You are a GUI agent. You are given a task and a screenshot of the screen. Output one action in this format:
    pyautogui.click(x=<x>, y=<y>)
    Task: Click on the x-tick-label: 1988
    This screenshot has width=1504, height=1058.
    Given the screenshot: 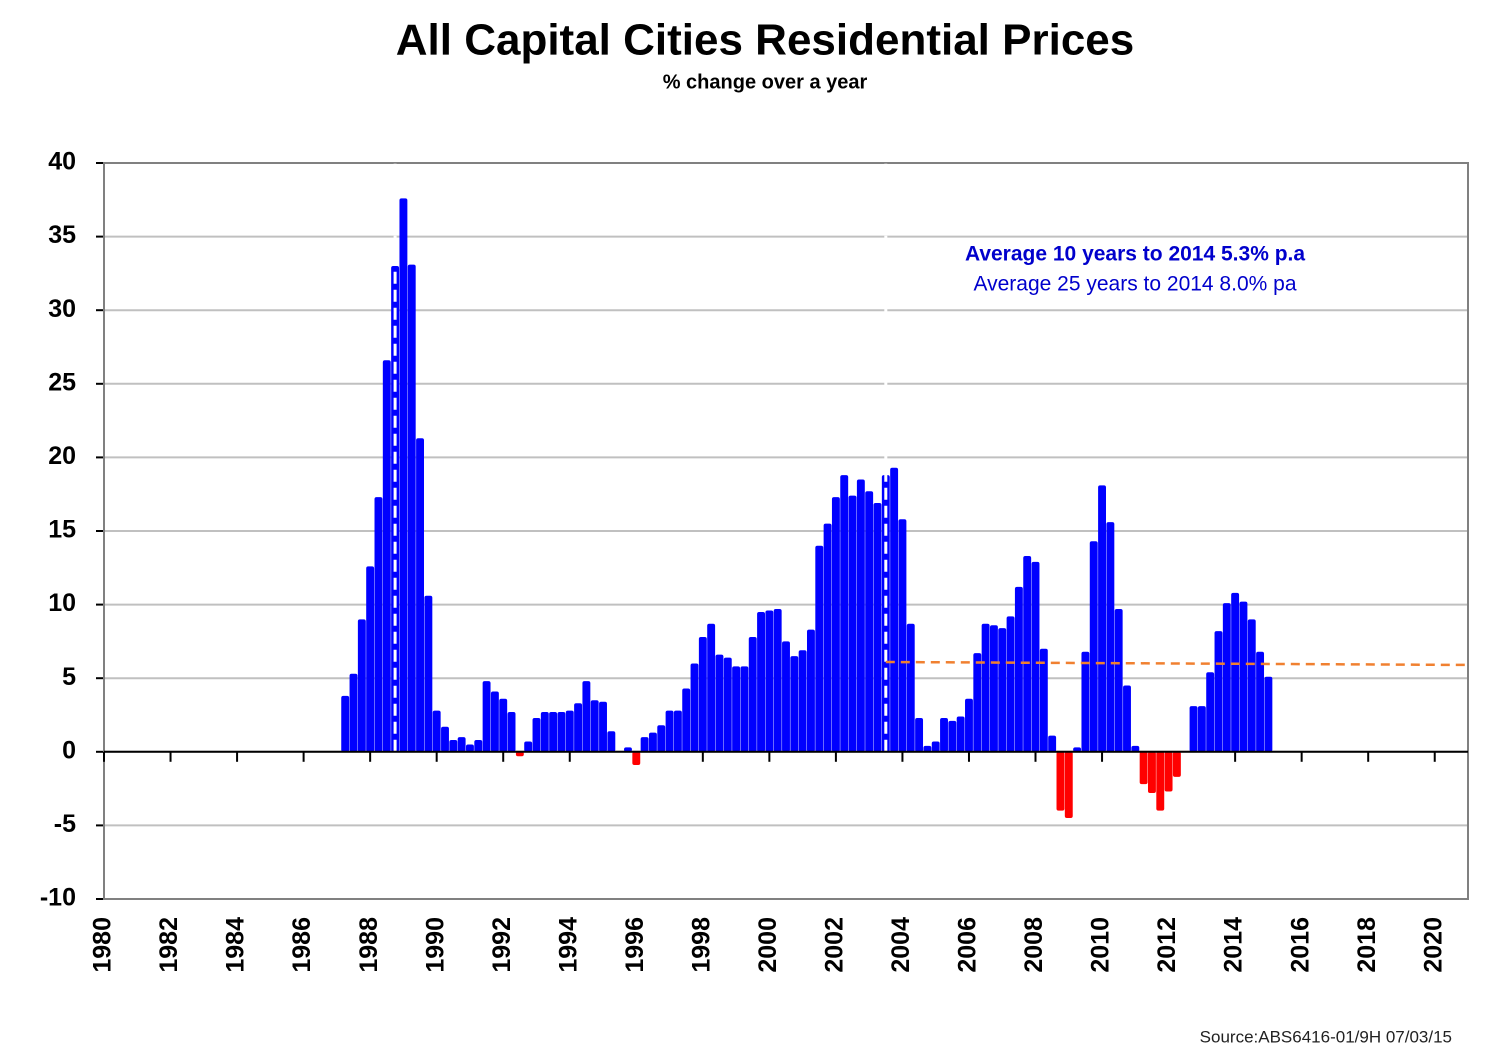 What is the action you would take?
    pyautogui.click(x=369, y=945)
    